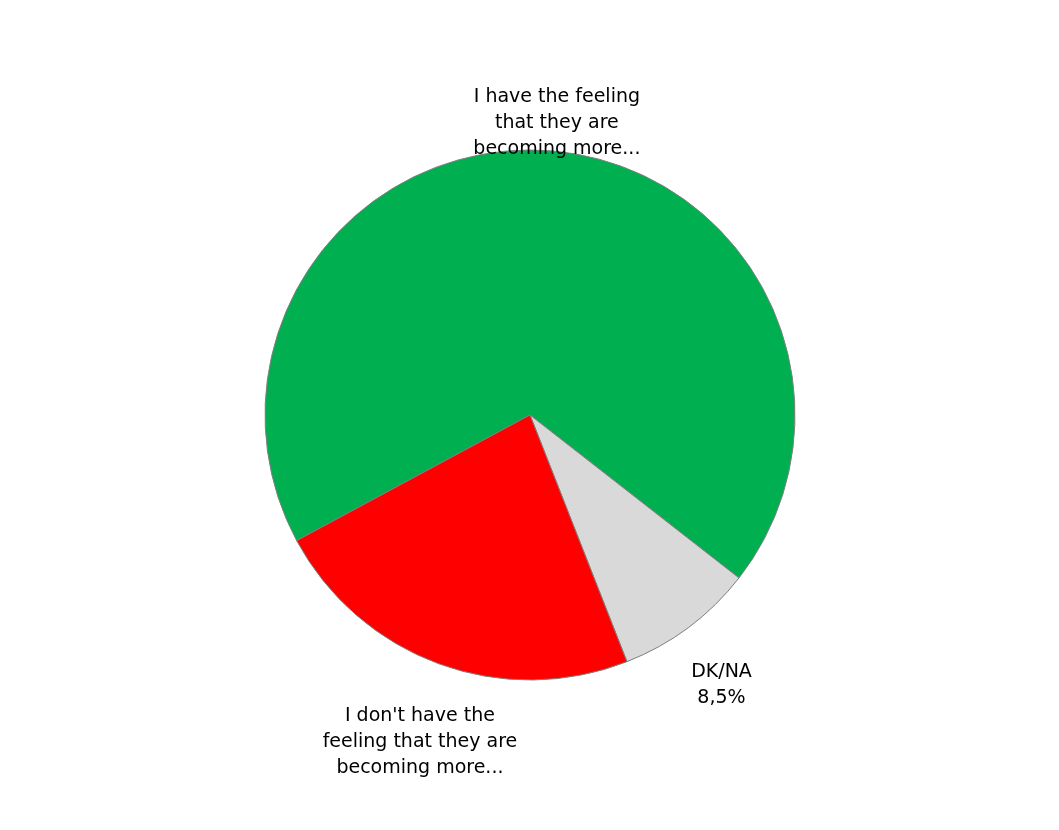  Describe the element at coordinates (721, 696) in the screenshot. I see `data-label: 8,5%` at that location.